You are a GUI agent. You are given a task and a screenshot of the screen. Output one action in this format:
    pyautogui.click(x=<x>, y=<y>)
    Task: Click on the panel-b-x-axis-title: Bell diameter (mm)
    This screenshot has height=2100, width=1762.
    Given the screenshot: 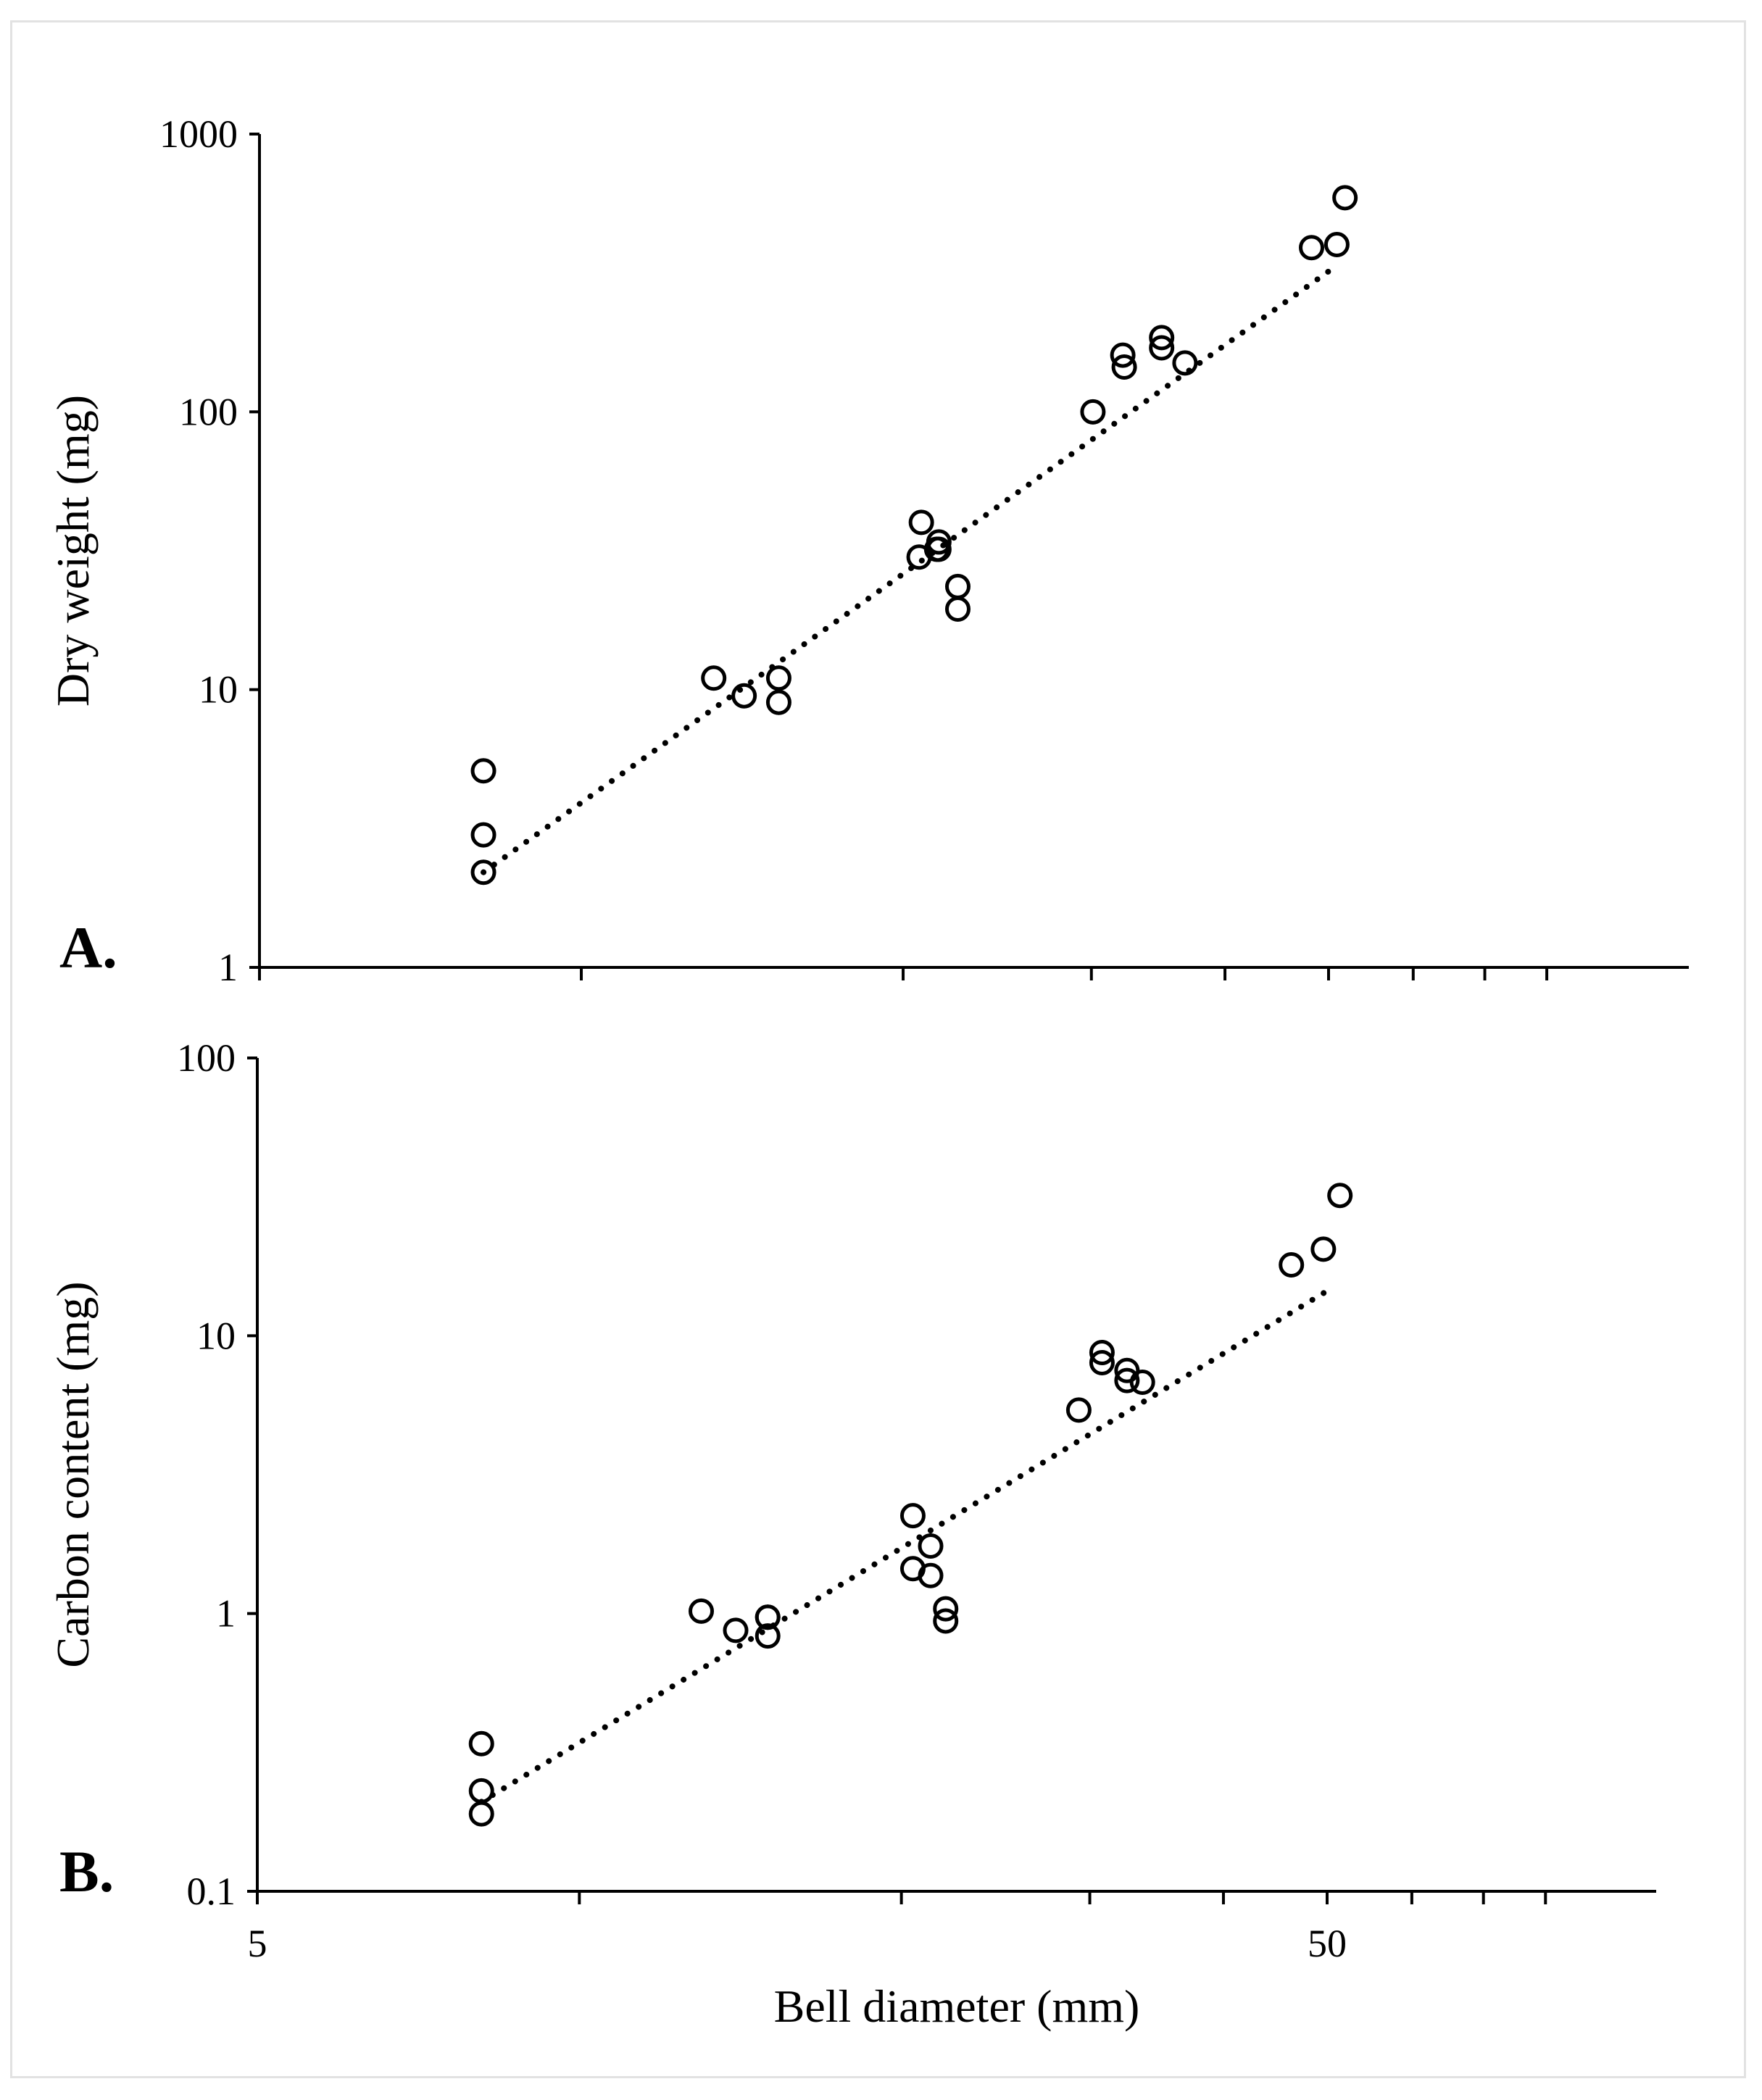 What is the action you would take?
    pyautogui.click(x=957, y=2006)
    